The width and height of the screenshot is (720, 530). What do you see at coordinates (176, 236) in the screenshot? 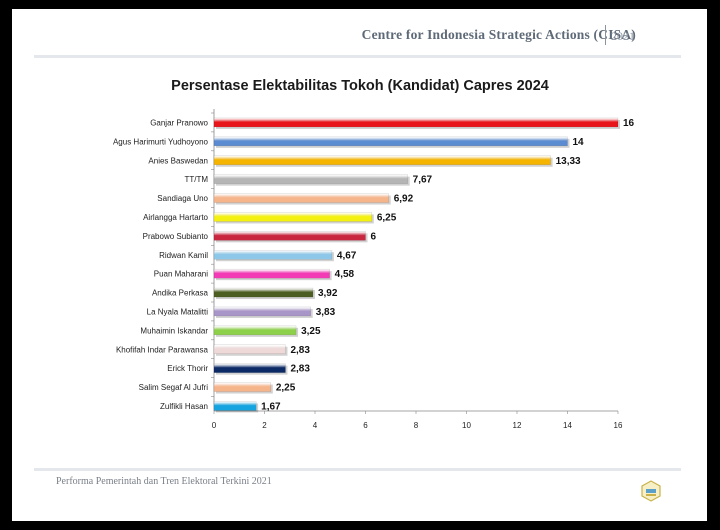
I see `category-label: Prabowo Subianto` at bounding box center [176, 236].